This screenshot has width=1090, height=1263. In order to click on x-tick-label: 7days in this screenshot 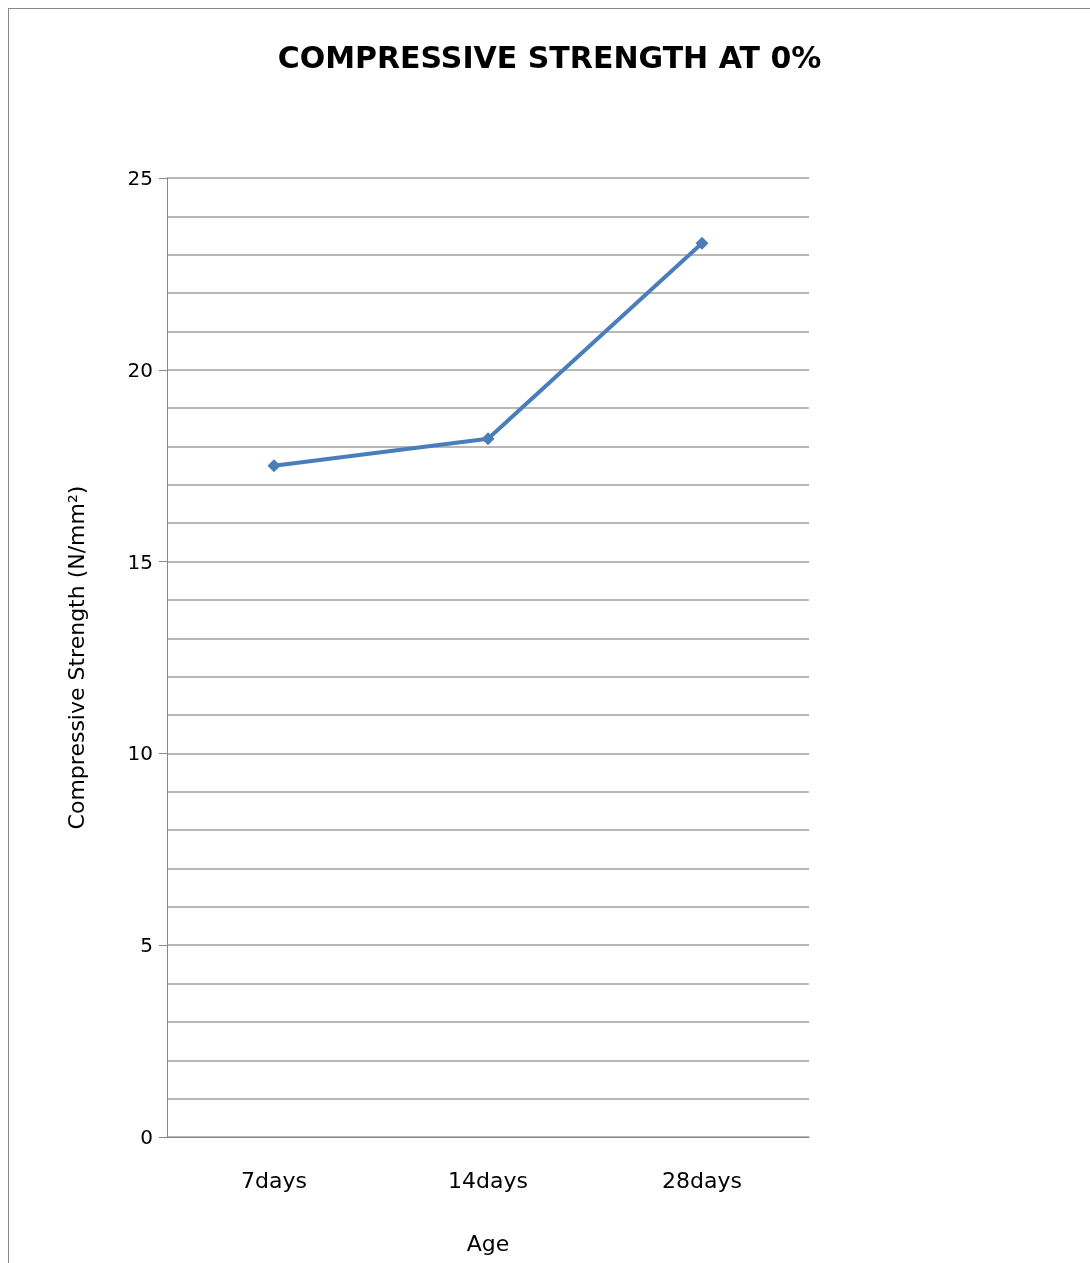, I will do `click(274, 1180)`.